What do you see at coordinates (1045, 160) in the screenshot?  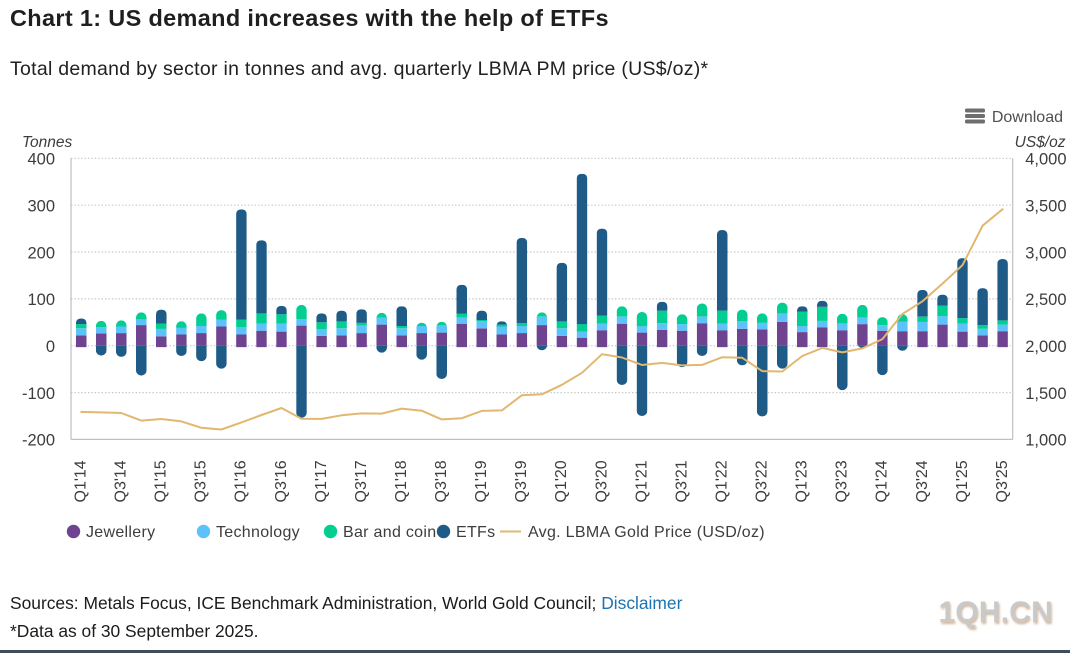 I see `svg-text: 4,000` at bounding box center [1045, 160].